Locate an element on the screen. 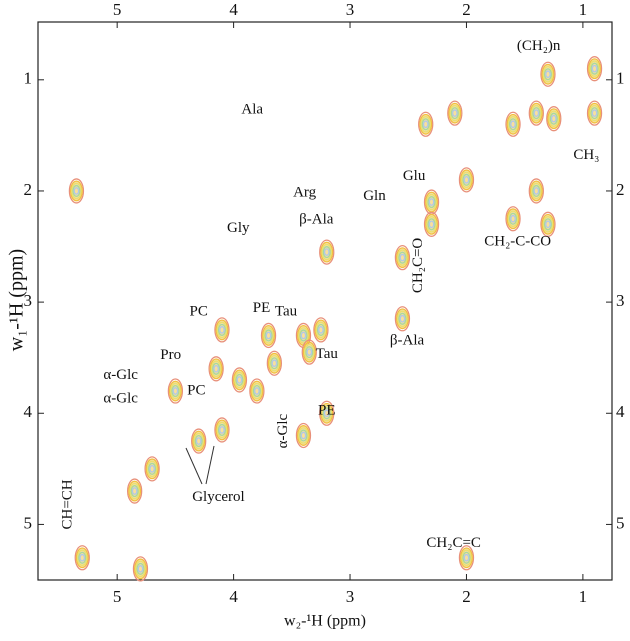  annotation: (CH₂)n is located at coordinates (539, 46).